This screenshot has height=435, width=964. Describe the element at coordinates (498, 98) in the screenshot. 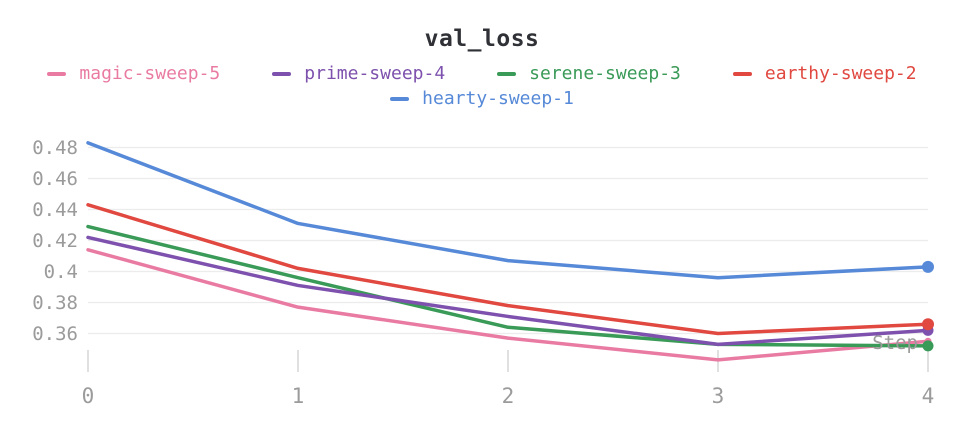

I see `legend-label: hearty-sweep-1` at that location.